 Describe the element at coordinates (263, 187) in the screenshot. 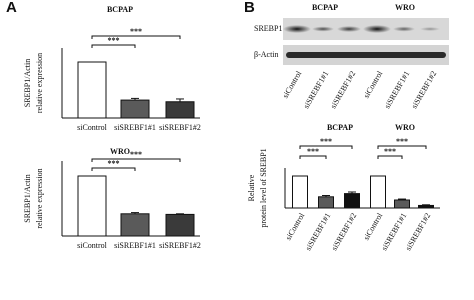

I see `y-axis-label: protein level of SREBP1` at that location.